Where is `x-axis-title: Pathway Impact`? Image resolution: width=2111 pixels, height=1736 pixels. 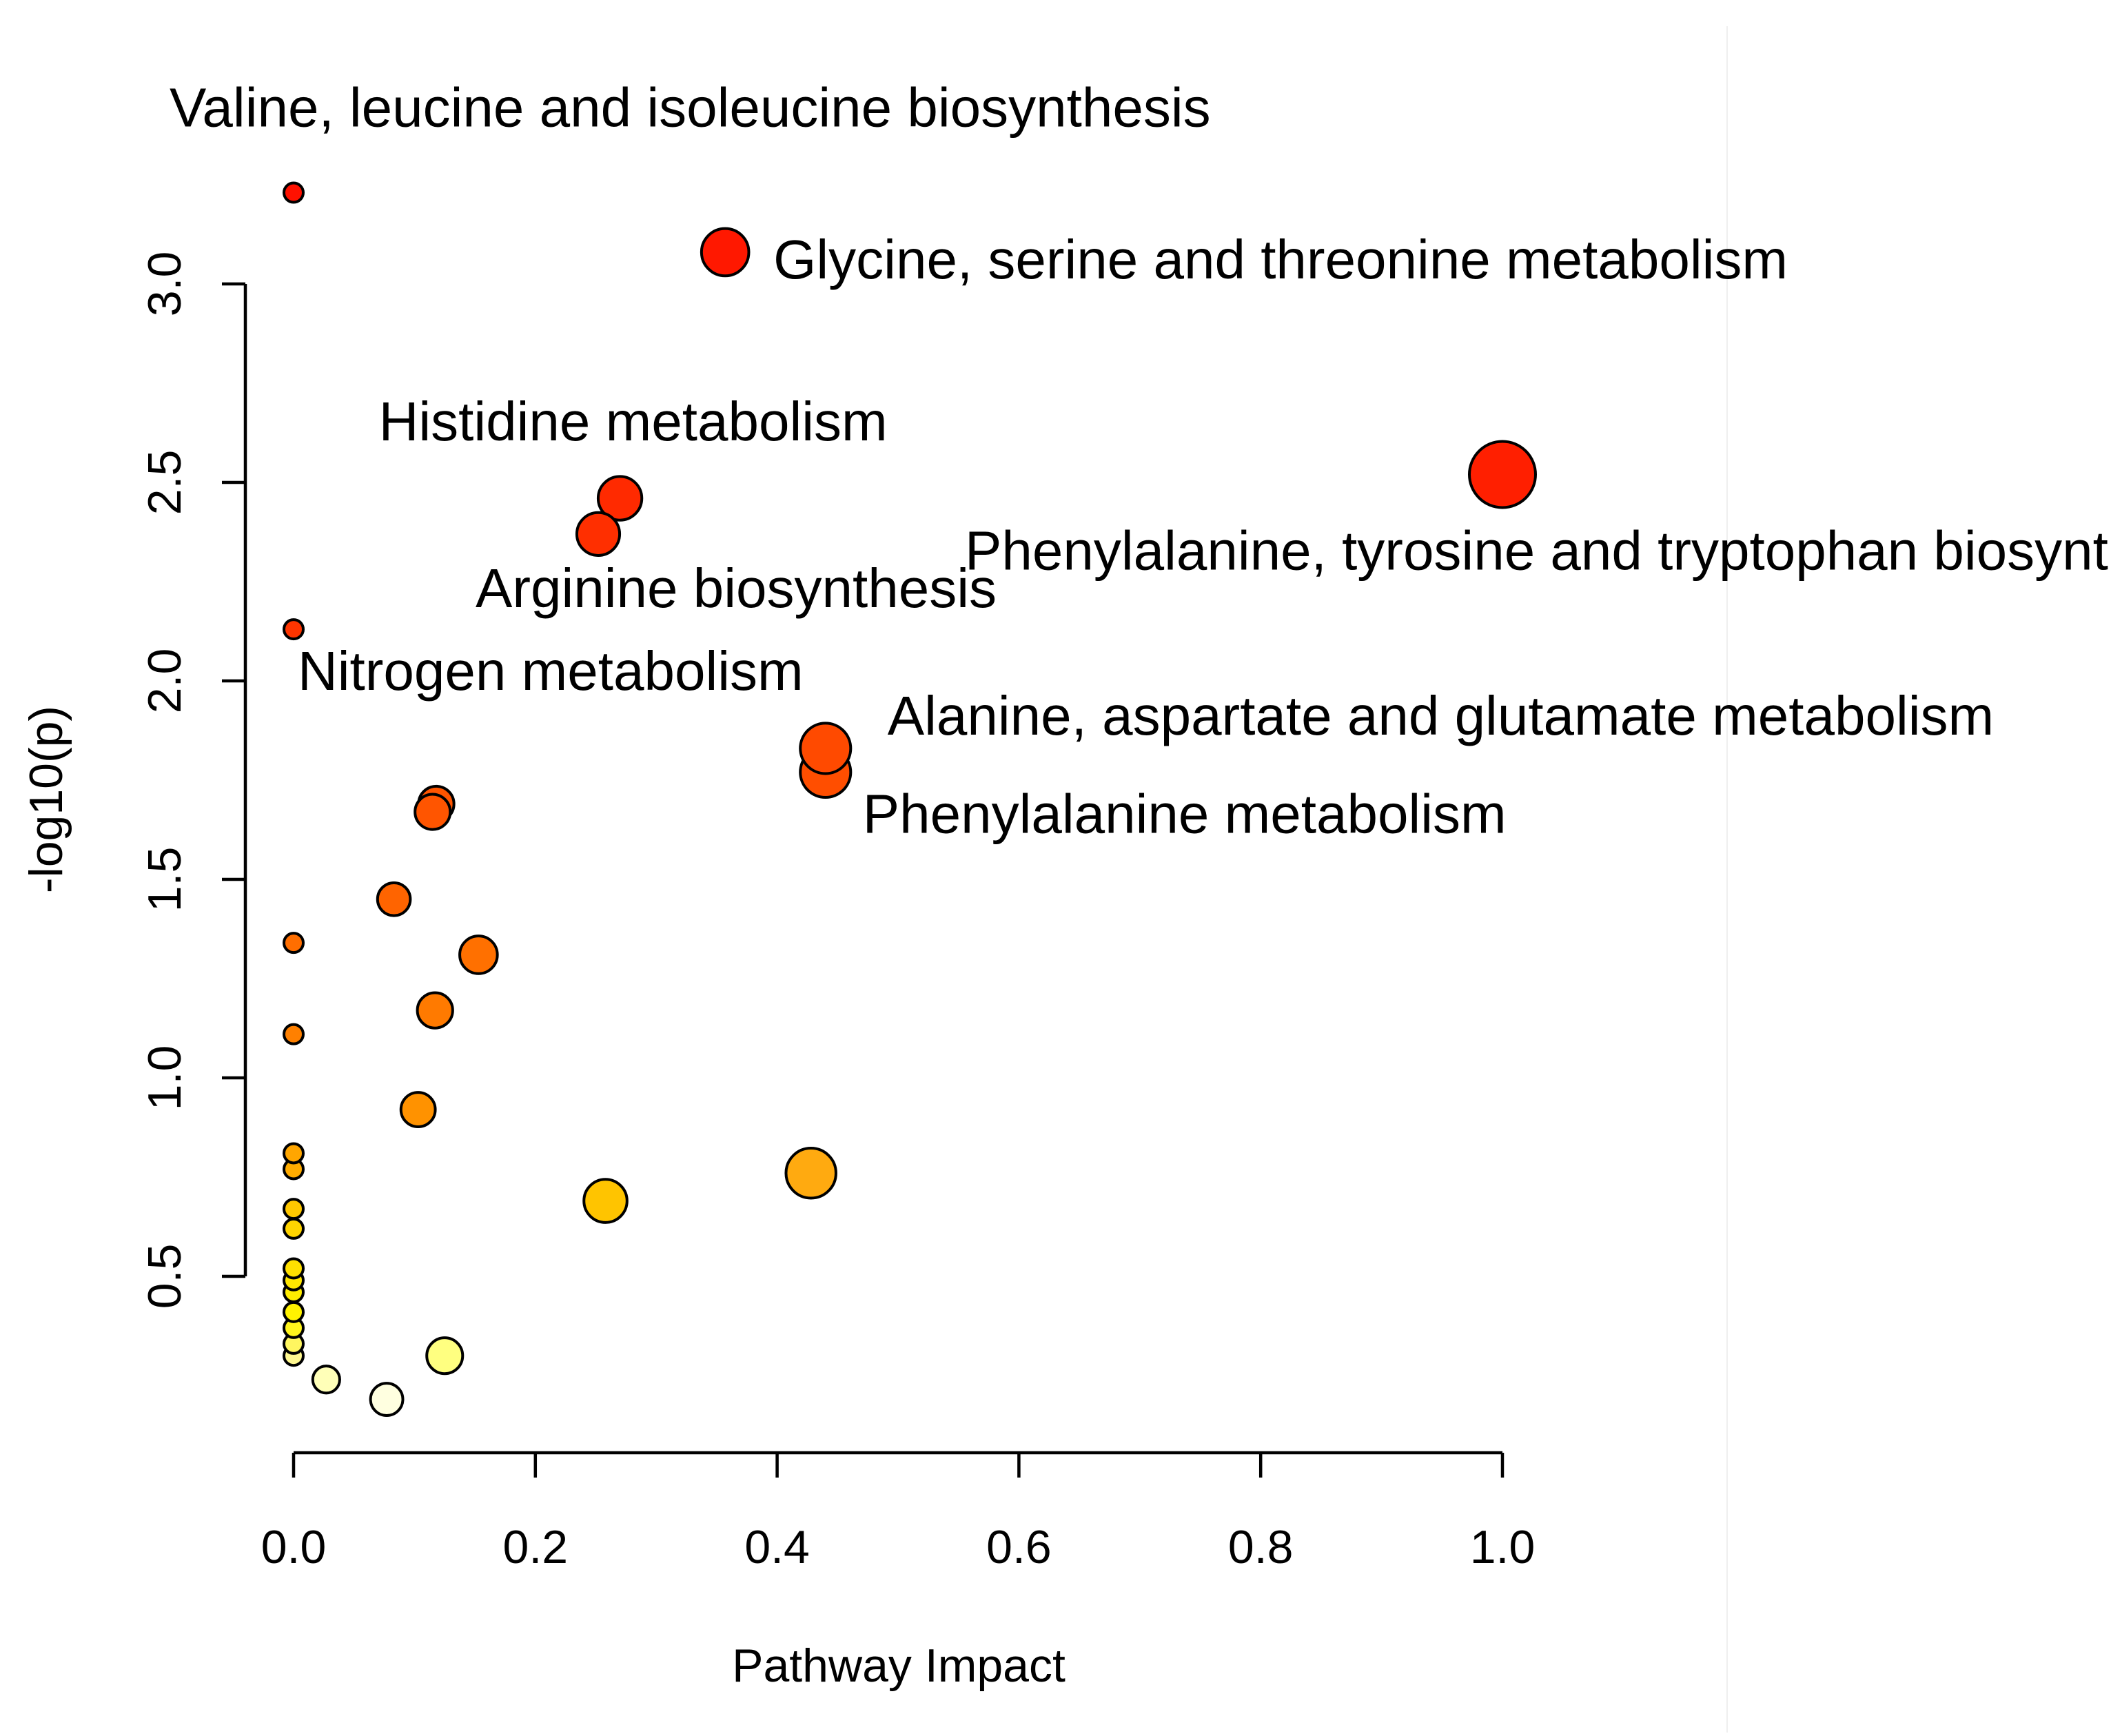
x-axis-title: Pathway Impact is located at coordinates (899, 1666).